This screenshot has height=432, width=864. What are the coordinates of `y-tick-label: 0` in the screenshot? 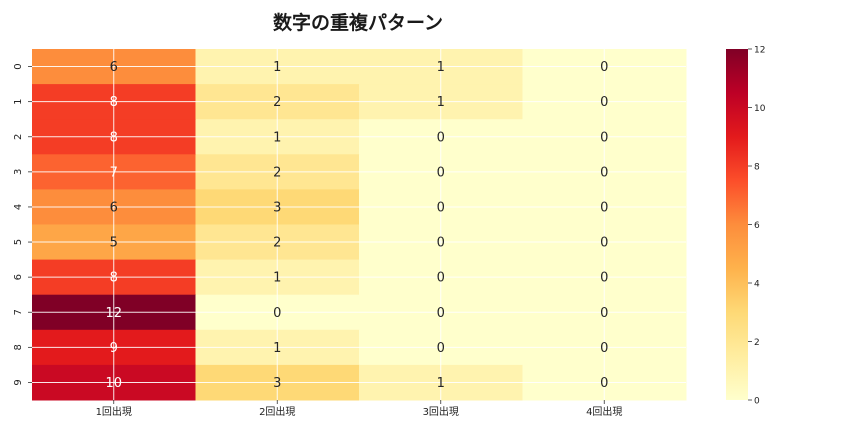 It's located at (18, 66).